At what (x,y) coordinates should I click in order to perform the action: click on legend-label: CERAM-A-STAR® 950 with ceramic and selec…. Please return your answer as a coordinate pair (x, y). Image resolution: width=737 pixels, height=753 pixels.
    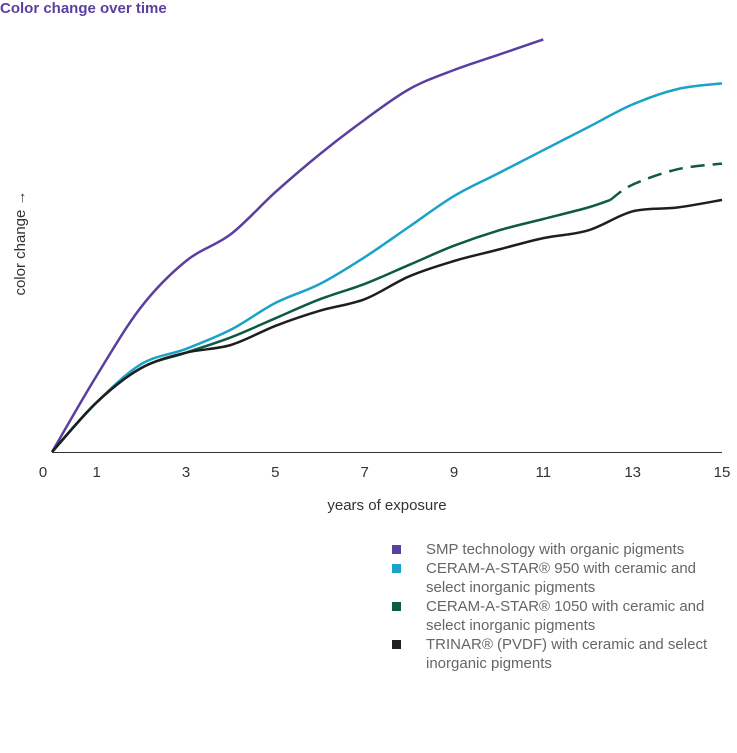
    Looking at the image, I should click on (561, 578).